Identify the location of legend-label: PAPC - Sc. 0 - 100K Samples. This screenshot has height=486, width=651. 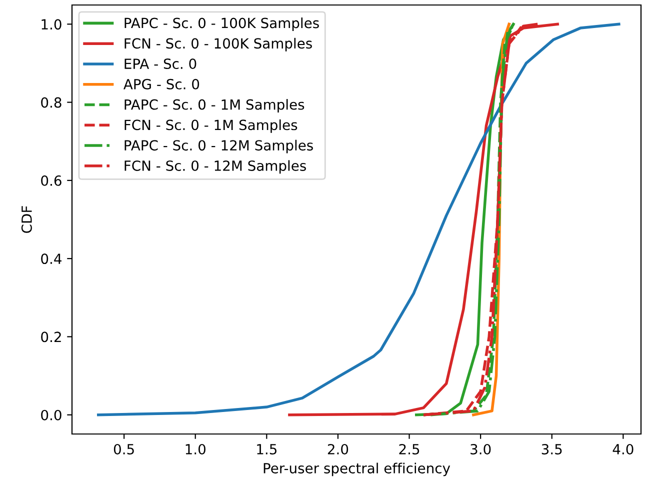
(221, 24).